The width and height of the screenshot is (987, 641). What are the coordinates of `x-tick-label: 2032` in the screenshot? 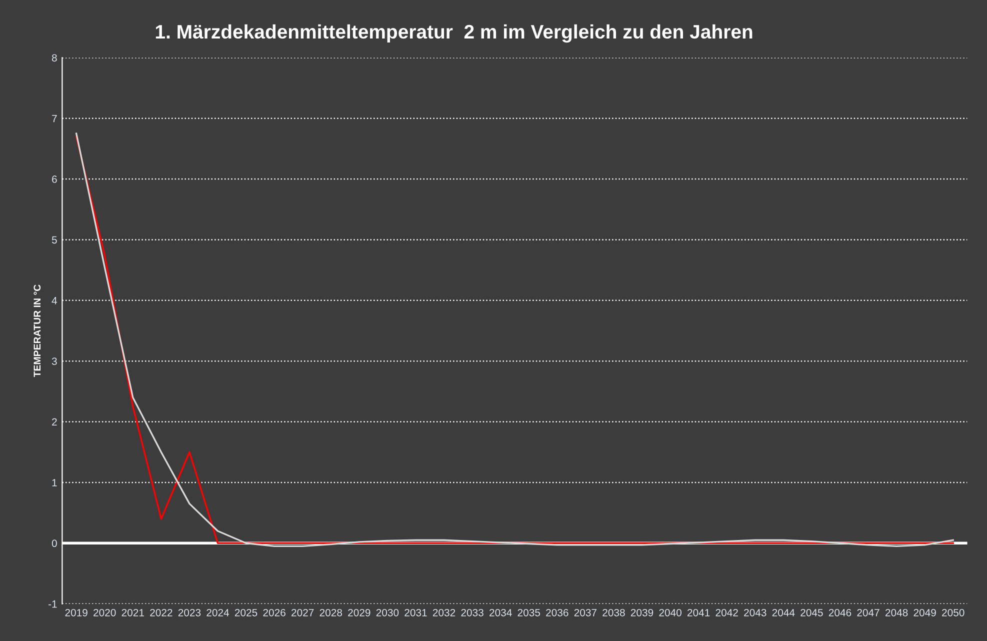 It's located at (444, 612).